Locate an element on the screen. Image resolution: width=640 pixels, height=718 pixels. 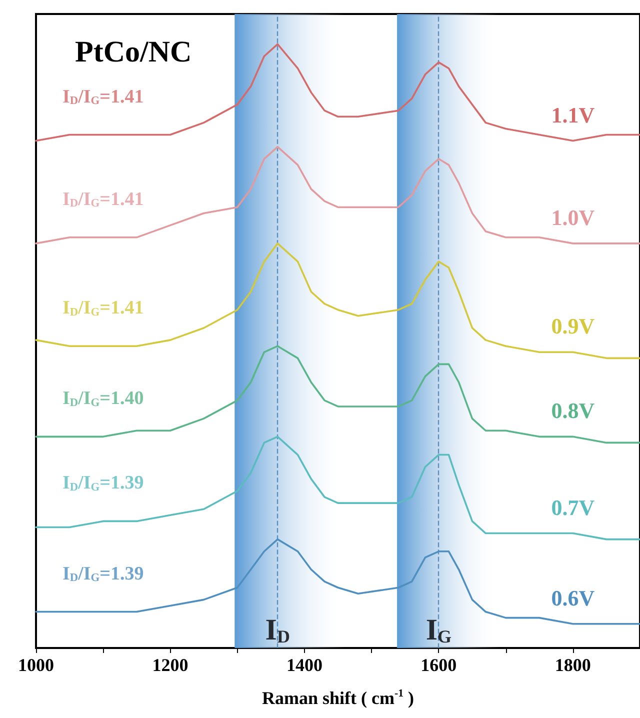
x-tick-label: 1800 is located at coordinates (572, 665).